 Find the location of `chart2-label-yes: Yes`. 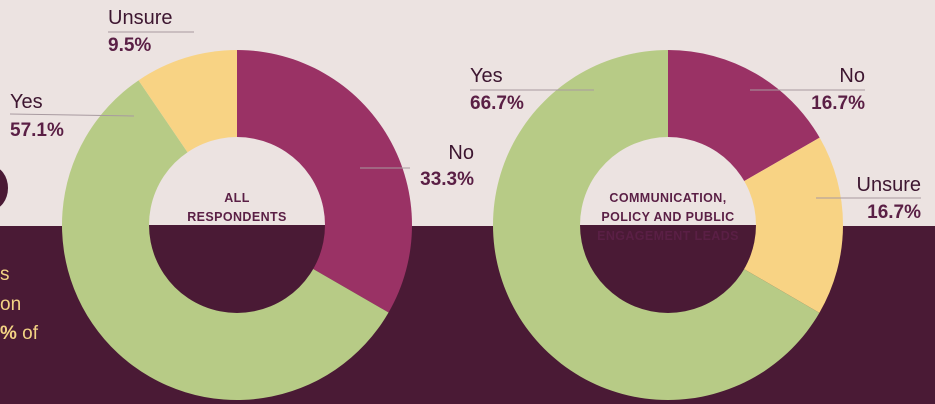

chart2-label-yes: Yes is located at coordinates (486, 76).